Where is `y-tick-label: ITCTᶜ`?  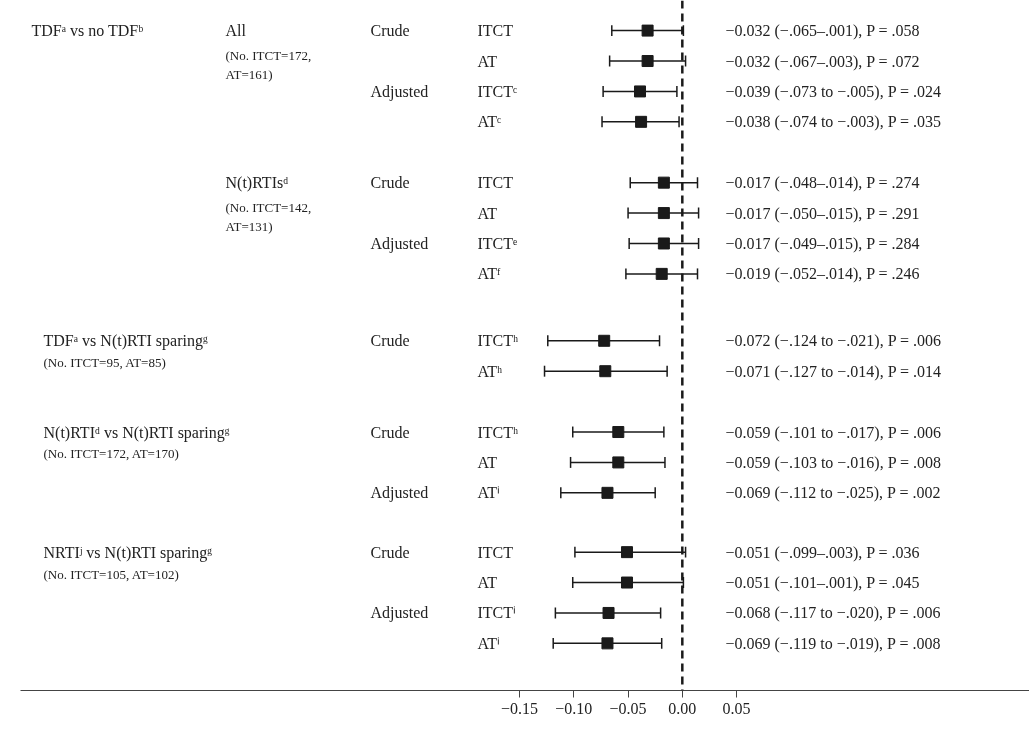
y-tick-label: ITCTᶜ is located at coordinates (497, 91).